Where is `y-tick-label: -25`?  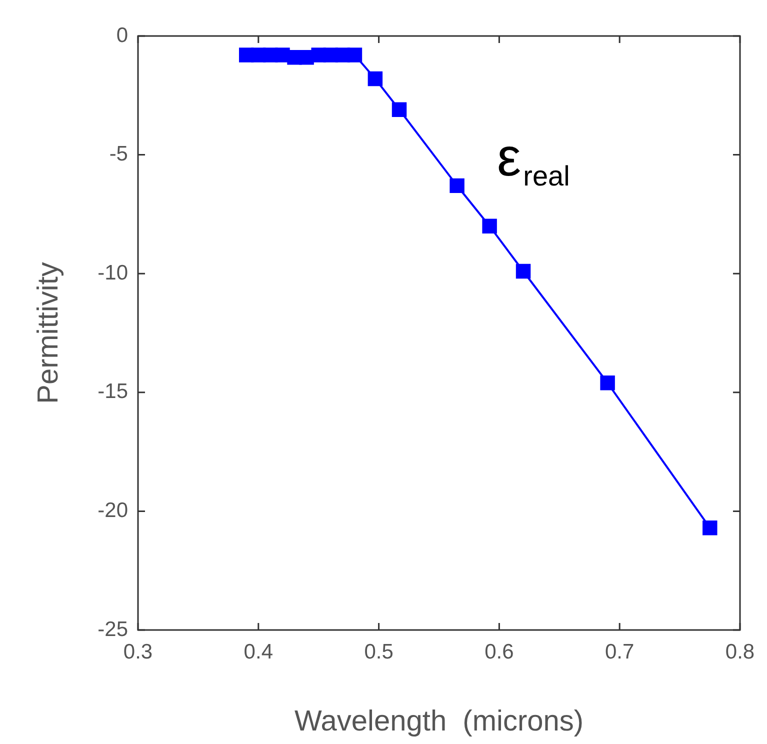
y-tick-label: -25 is located at coordinates (113, 629).